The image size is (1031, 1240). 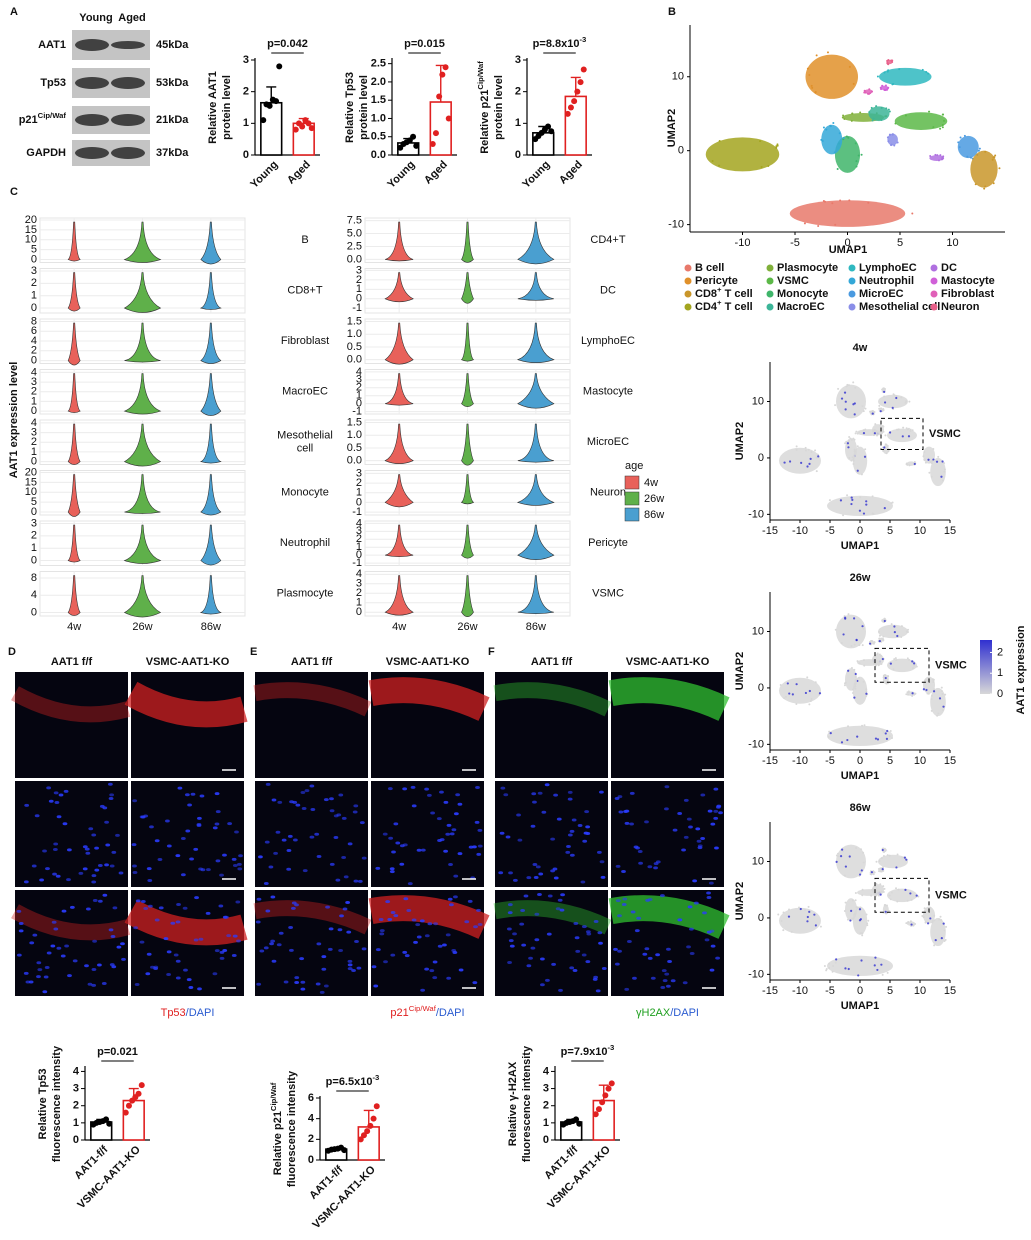 I want to click on vsmc-box-label: VSMC, so click(x=951, y=895).